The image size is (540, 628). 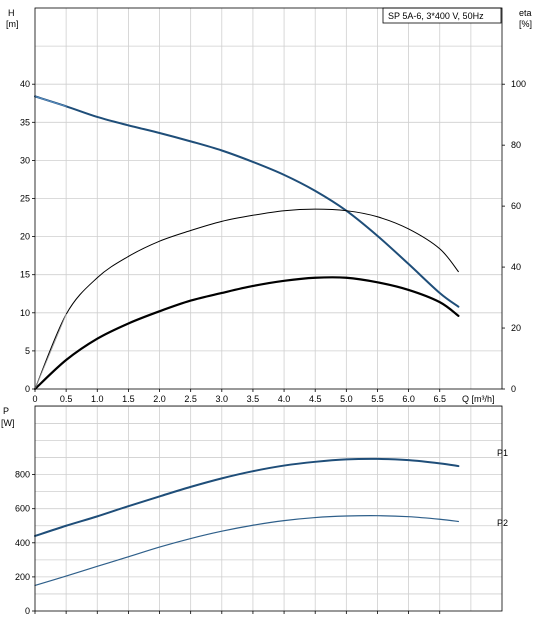 What do you see at coordinates (128, 399) in the screenshot?
I see `x-tick-label: 1.5` at bounding box center [128, 399].